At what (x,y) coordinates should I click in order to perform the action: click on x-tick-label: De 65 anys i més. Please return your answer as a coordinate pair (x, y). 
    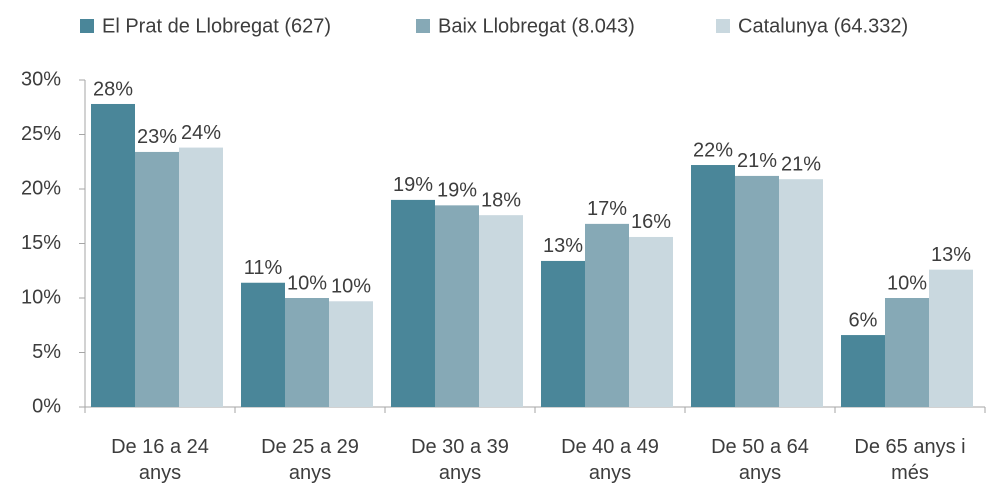
    Looking at the image, I should click on (910, 460).